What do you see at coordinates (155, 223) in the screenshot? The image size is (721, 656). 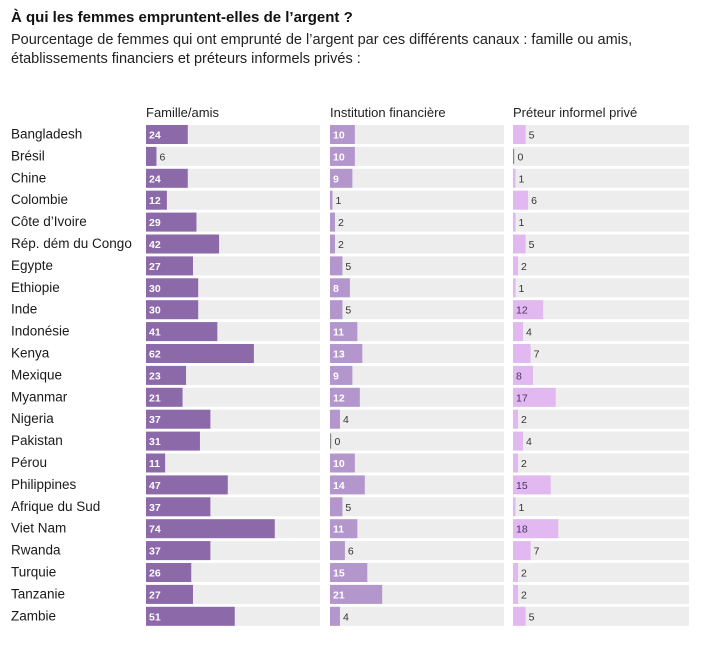 I see `bar-value-label: 29` at bounding box center [155, 223].